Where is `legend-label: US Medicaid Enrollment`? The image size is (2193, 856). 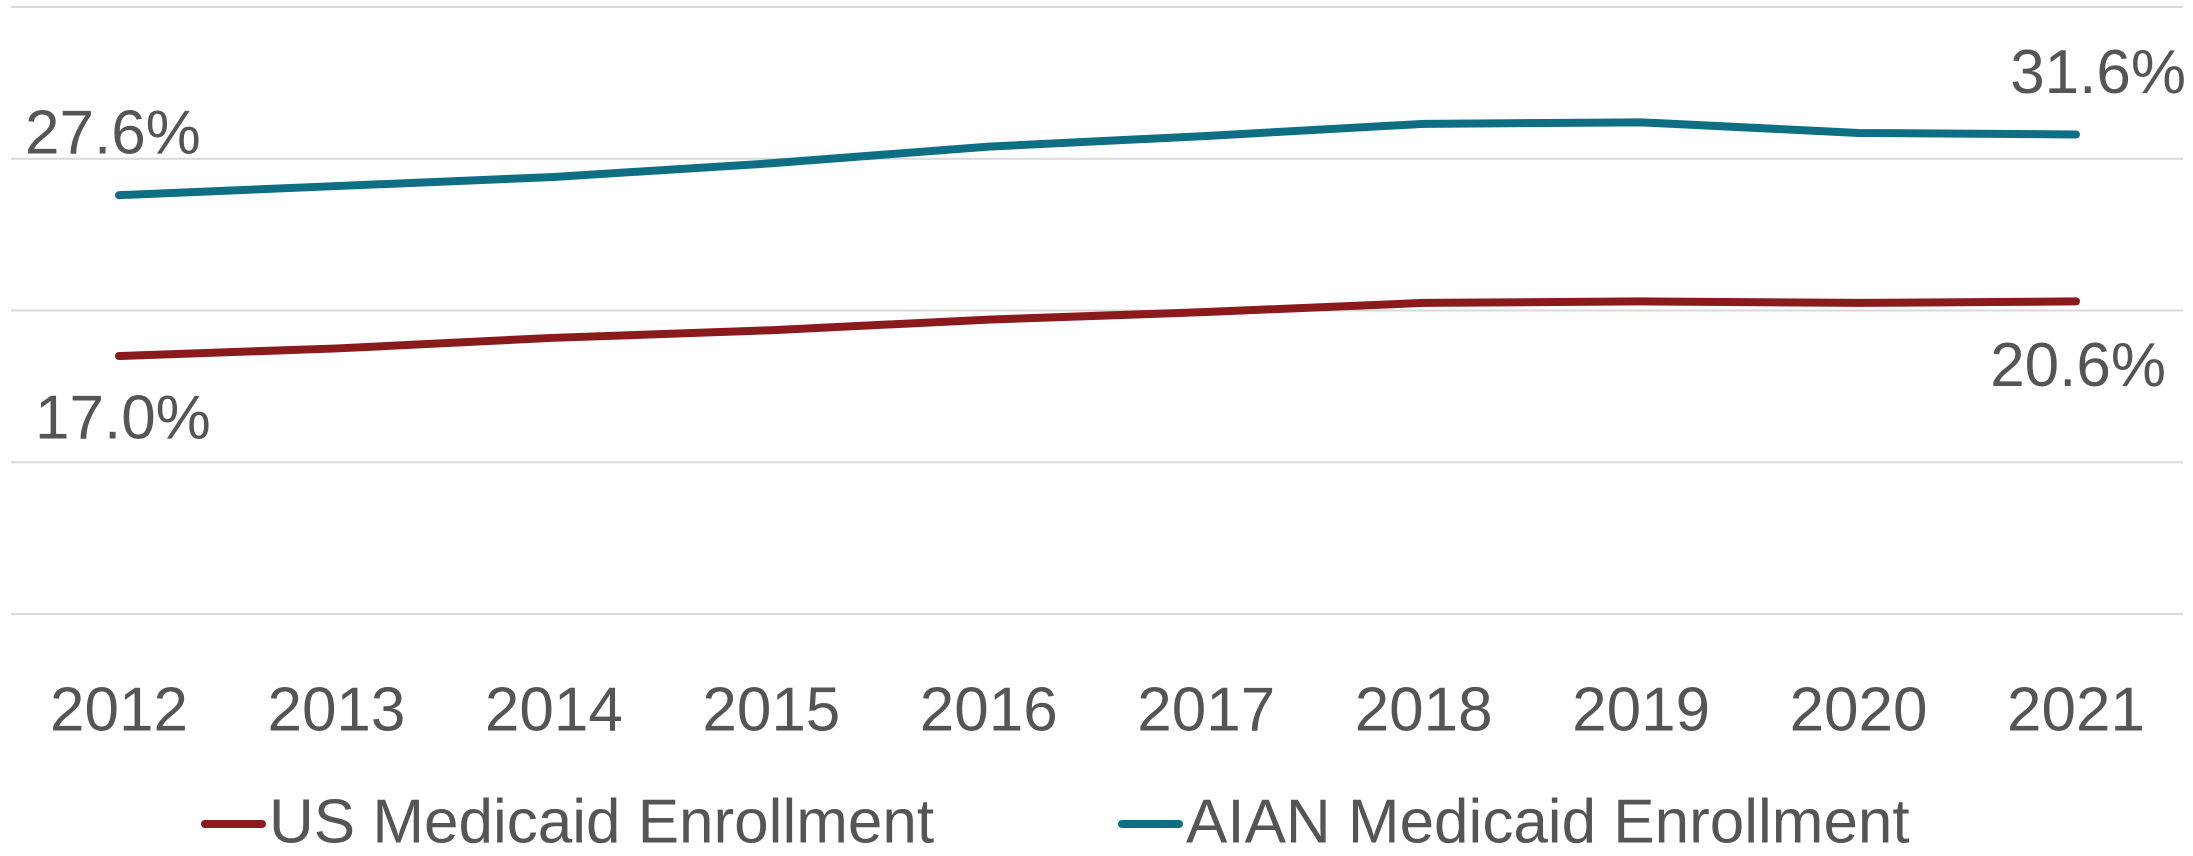
legend-label: US Medicaid Enrollment is located at coordinates (601, 821).